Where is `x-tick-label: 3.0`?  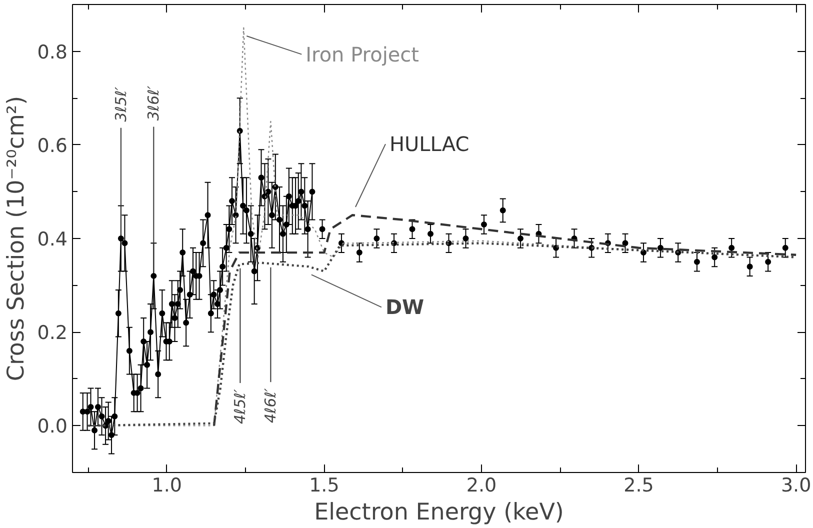
x-tick-label: 3.0 is located at coordinates (796, 485).